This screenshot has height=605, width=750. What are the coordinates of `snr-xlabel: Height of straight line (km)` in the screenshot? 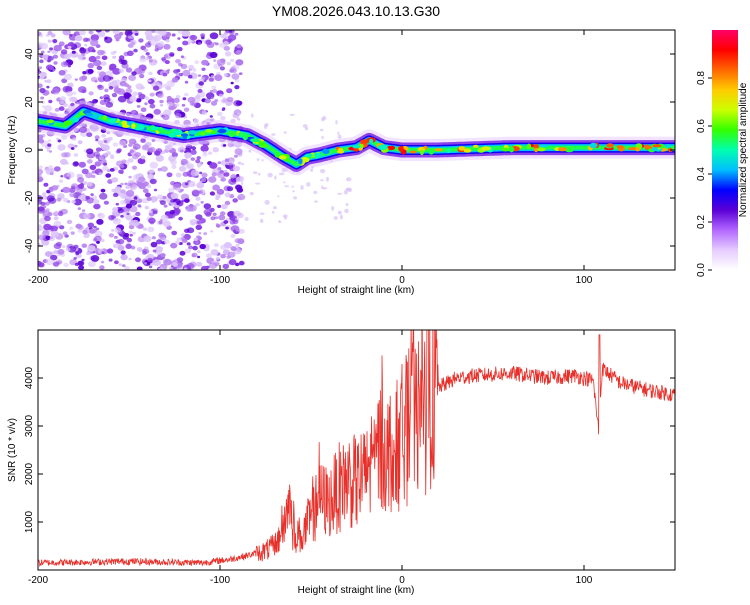 It's located at (356, 590).